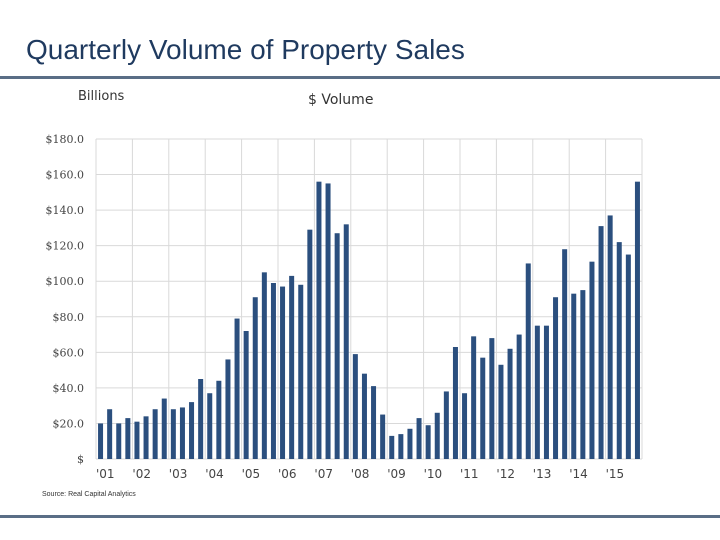  What do you see at coordinates (65, 246) in the screenshot?
I see `y-tick-label: $120.0` at bounding box center [65, 246].